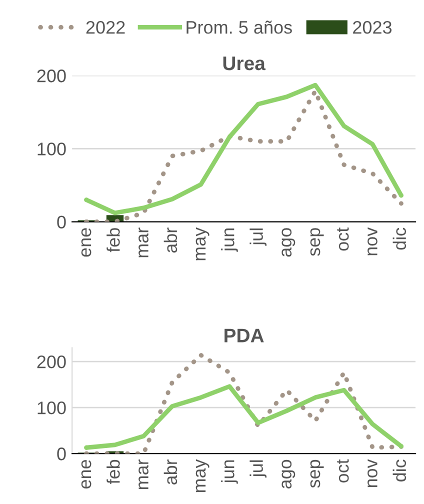 This screenshot has width=424, height=504. Describe the element at coordinates (244, 335) in the screenshot. I see `chart-title: PDA` at that location.